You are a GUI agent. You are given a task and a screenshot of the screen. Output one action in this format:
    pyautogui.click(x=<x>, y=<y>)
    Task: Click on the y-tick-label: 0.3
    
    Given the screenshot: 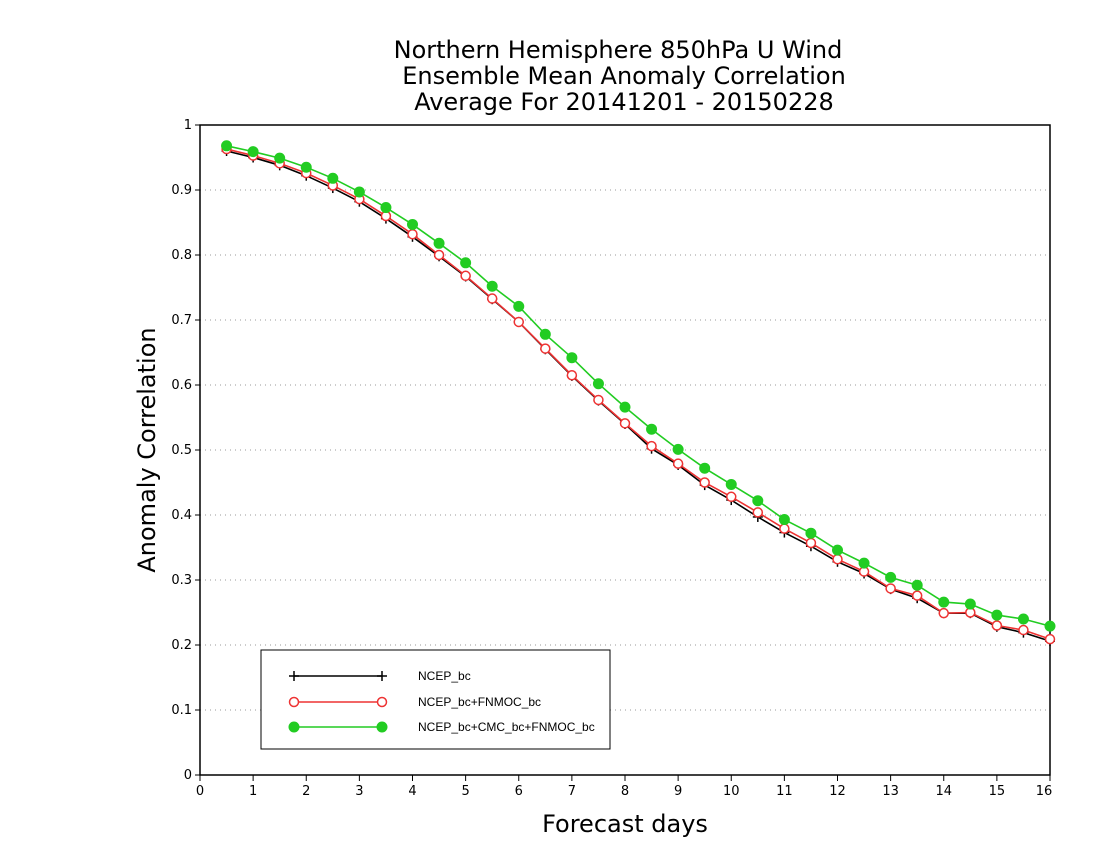 What is the action you would take?
    pyautogui.click(x=181, y=580)
    